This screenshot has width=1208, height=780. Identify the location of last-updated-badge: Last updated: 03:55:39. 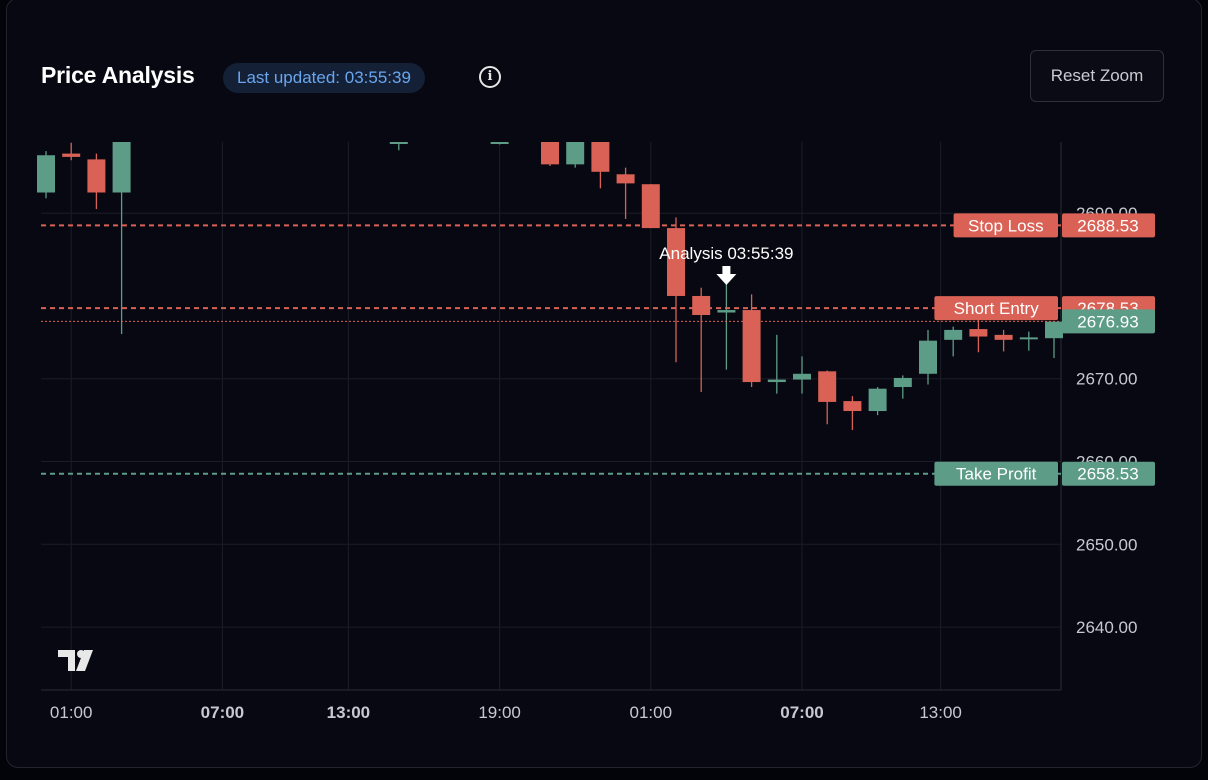
(324, 78).